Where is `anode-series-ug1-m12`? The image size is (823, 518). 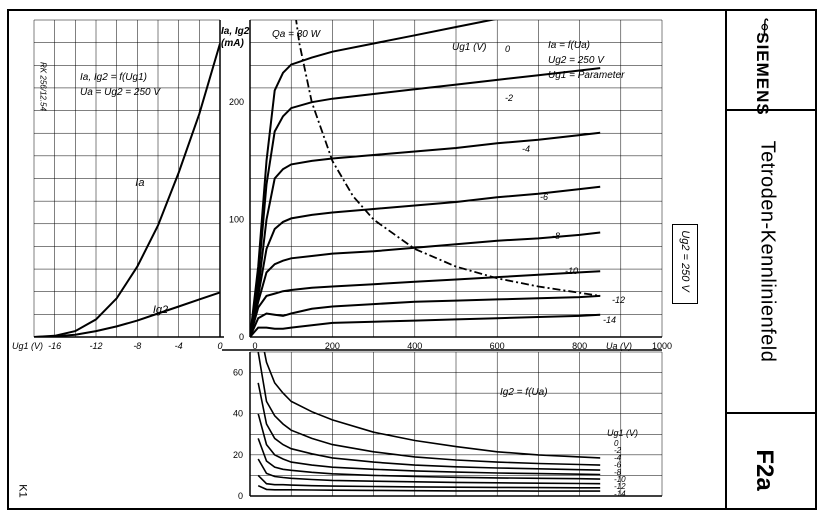
anode-series-ug1-m12 is located at coordinates (425, 315).